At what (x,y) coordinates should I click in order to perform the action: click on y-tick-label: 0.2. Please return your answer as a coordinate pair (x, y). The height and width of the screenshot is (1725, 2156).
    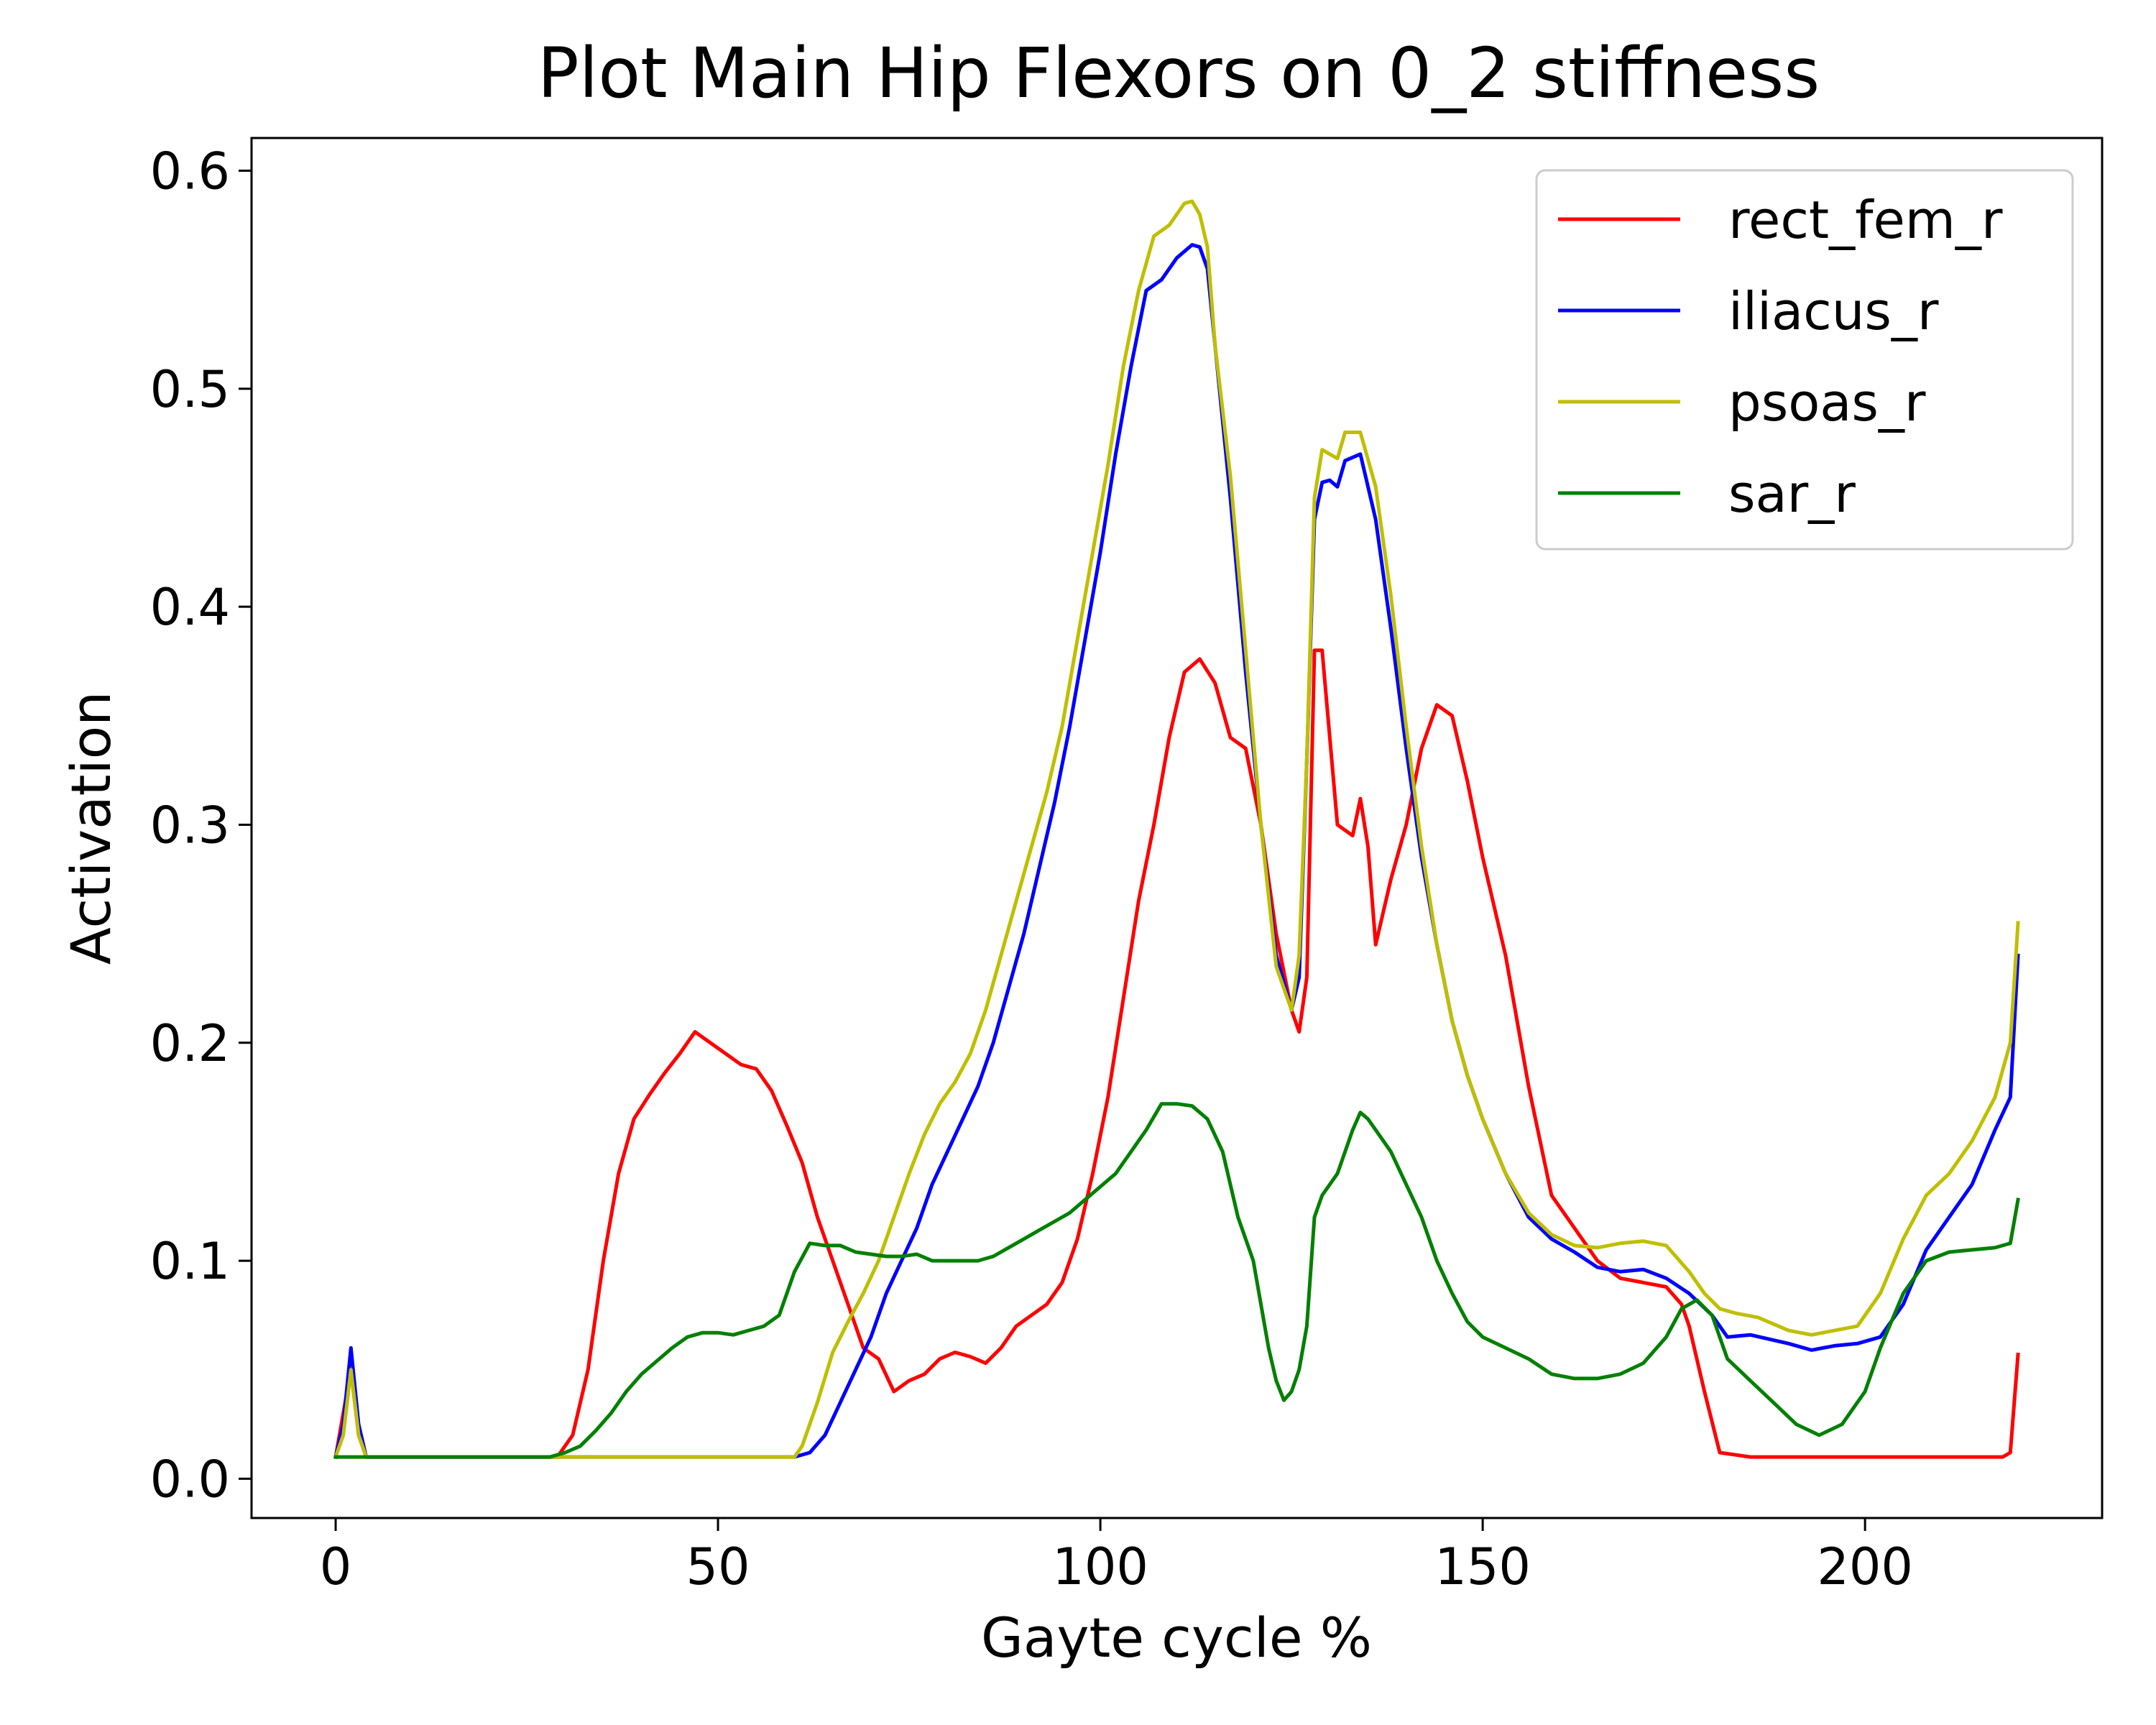
    Looking at the image, I should click on (190, 1043).